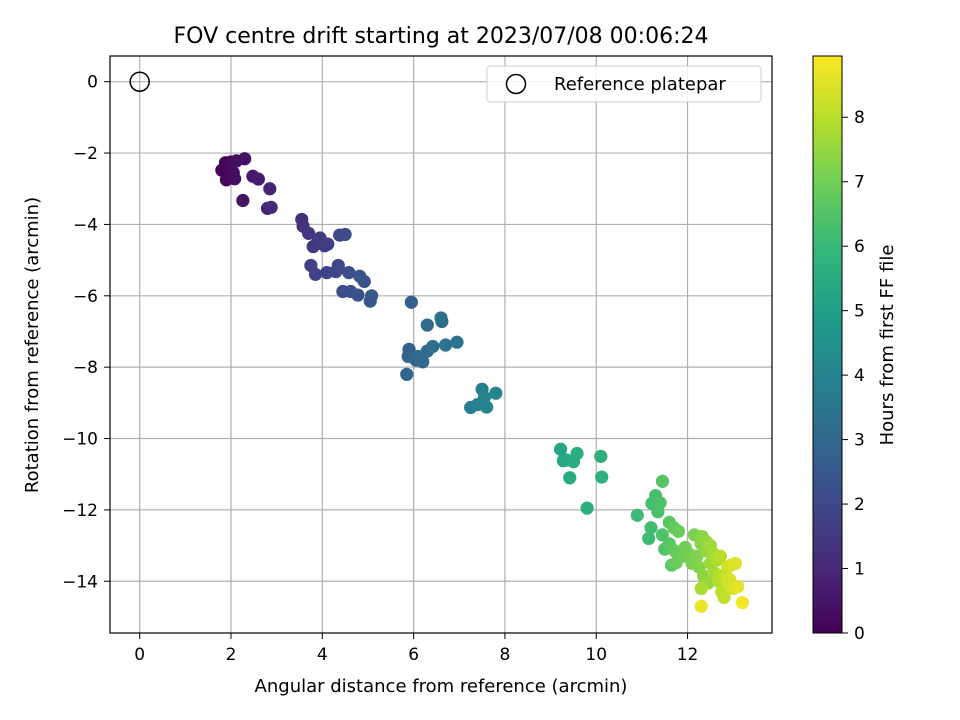 The height and width of the screenshot is (720, 960). I want to click on colorbar-tick-label: 6, so click(859, 247).